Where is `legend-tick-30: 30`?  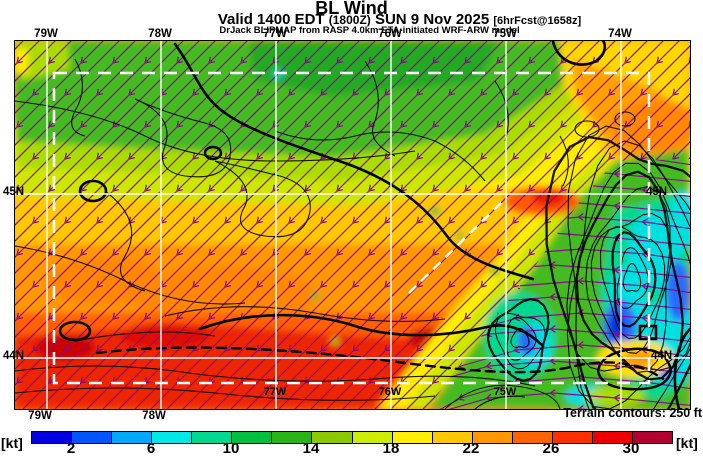
legend-tick-30: 30 is located at coordinates (631, 448).